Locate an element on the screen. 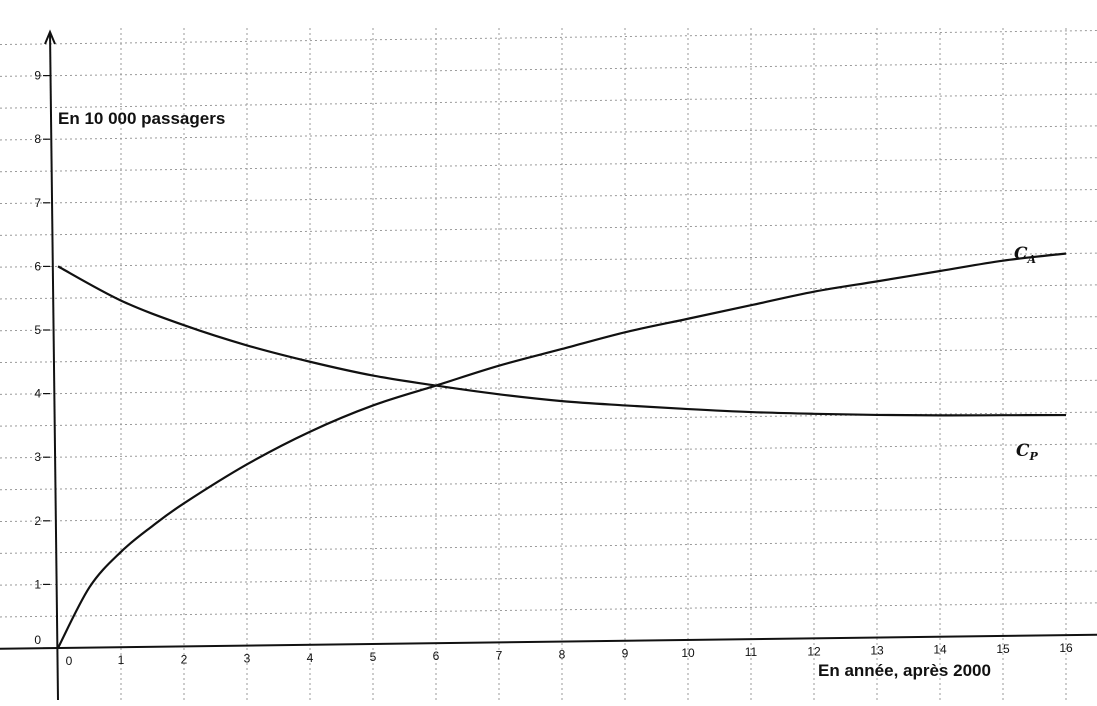 The image size is (1097, 706). x-axis-title: En année, après 2000 is located at coordinates (904, 670).